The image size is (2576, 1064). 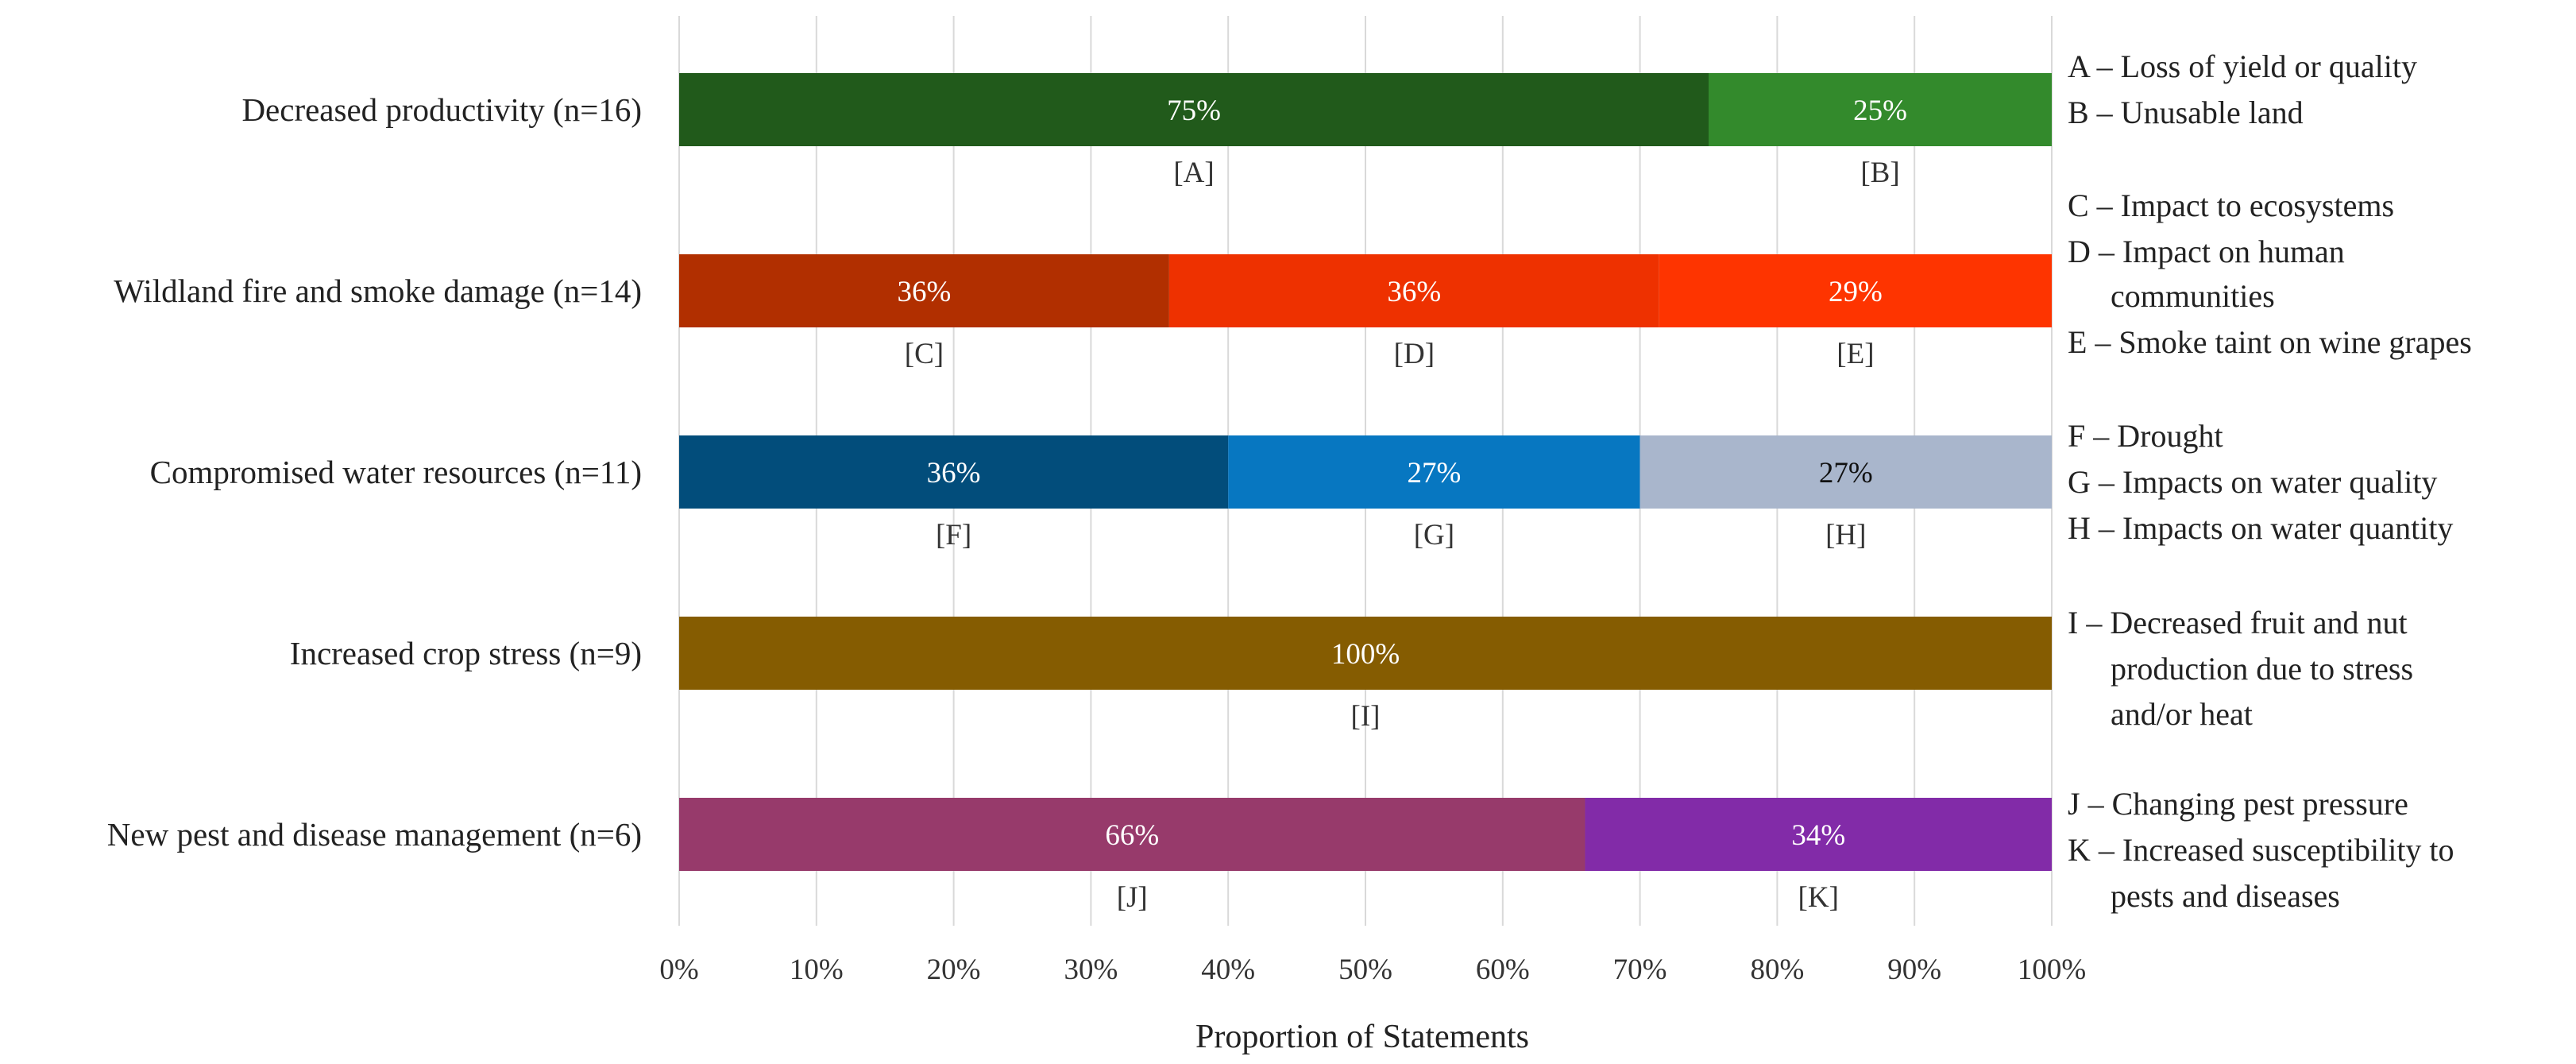 What do you see at coordinates (2231, 205) in the screenshot?
I see `legend-item: C – Impact to ecosystems` at bounding box center [2231, 205].